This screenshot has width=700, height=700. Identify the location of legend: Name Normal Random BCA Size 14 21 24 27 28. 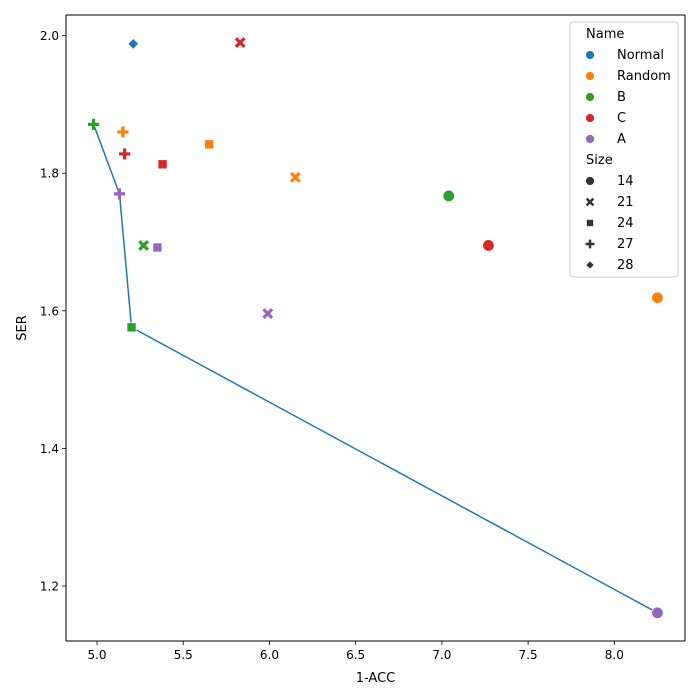
(624, 149).